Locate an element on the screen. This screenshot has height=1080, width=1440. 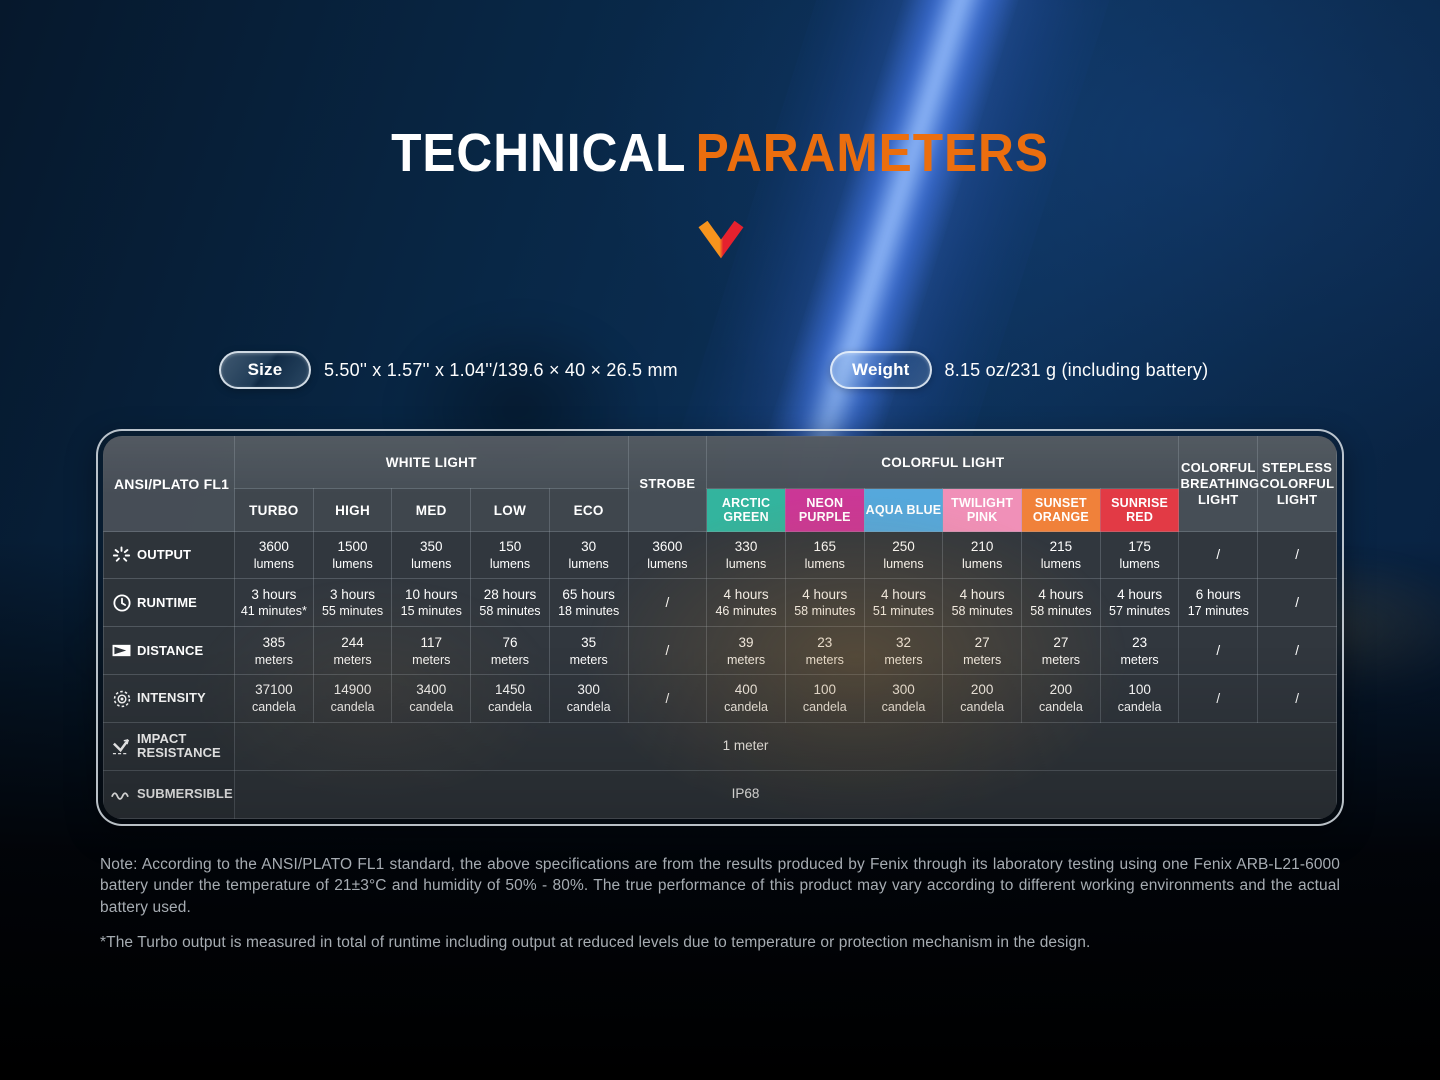
cell-intensity-low: 1450 candela is located at coordinates (510, 698).